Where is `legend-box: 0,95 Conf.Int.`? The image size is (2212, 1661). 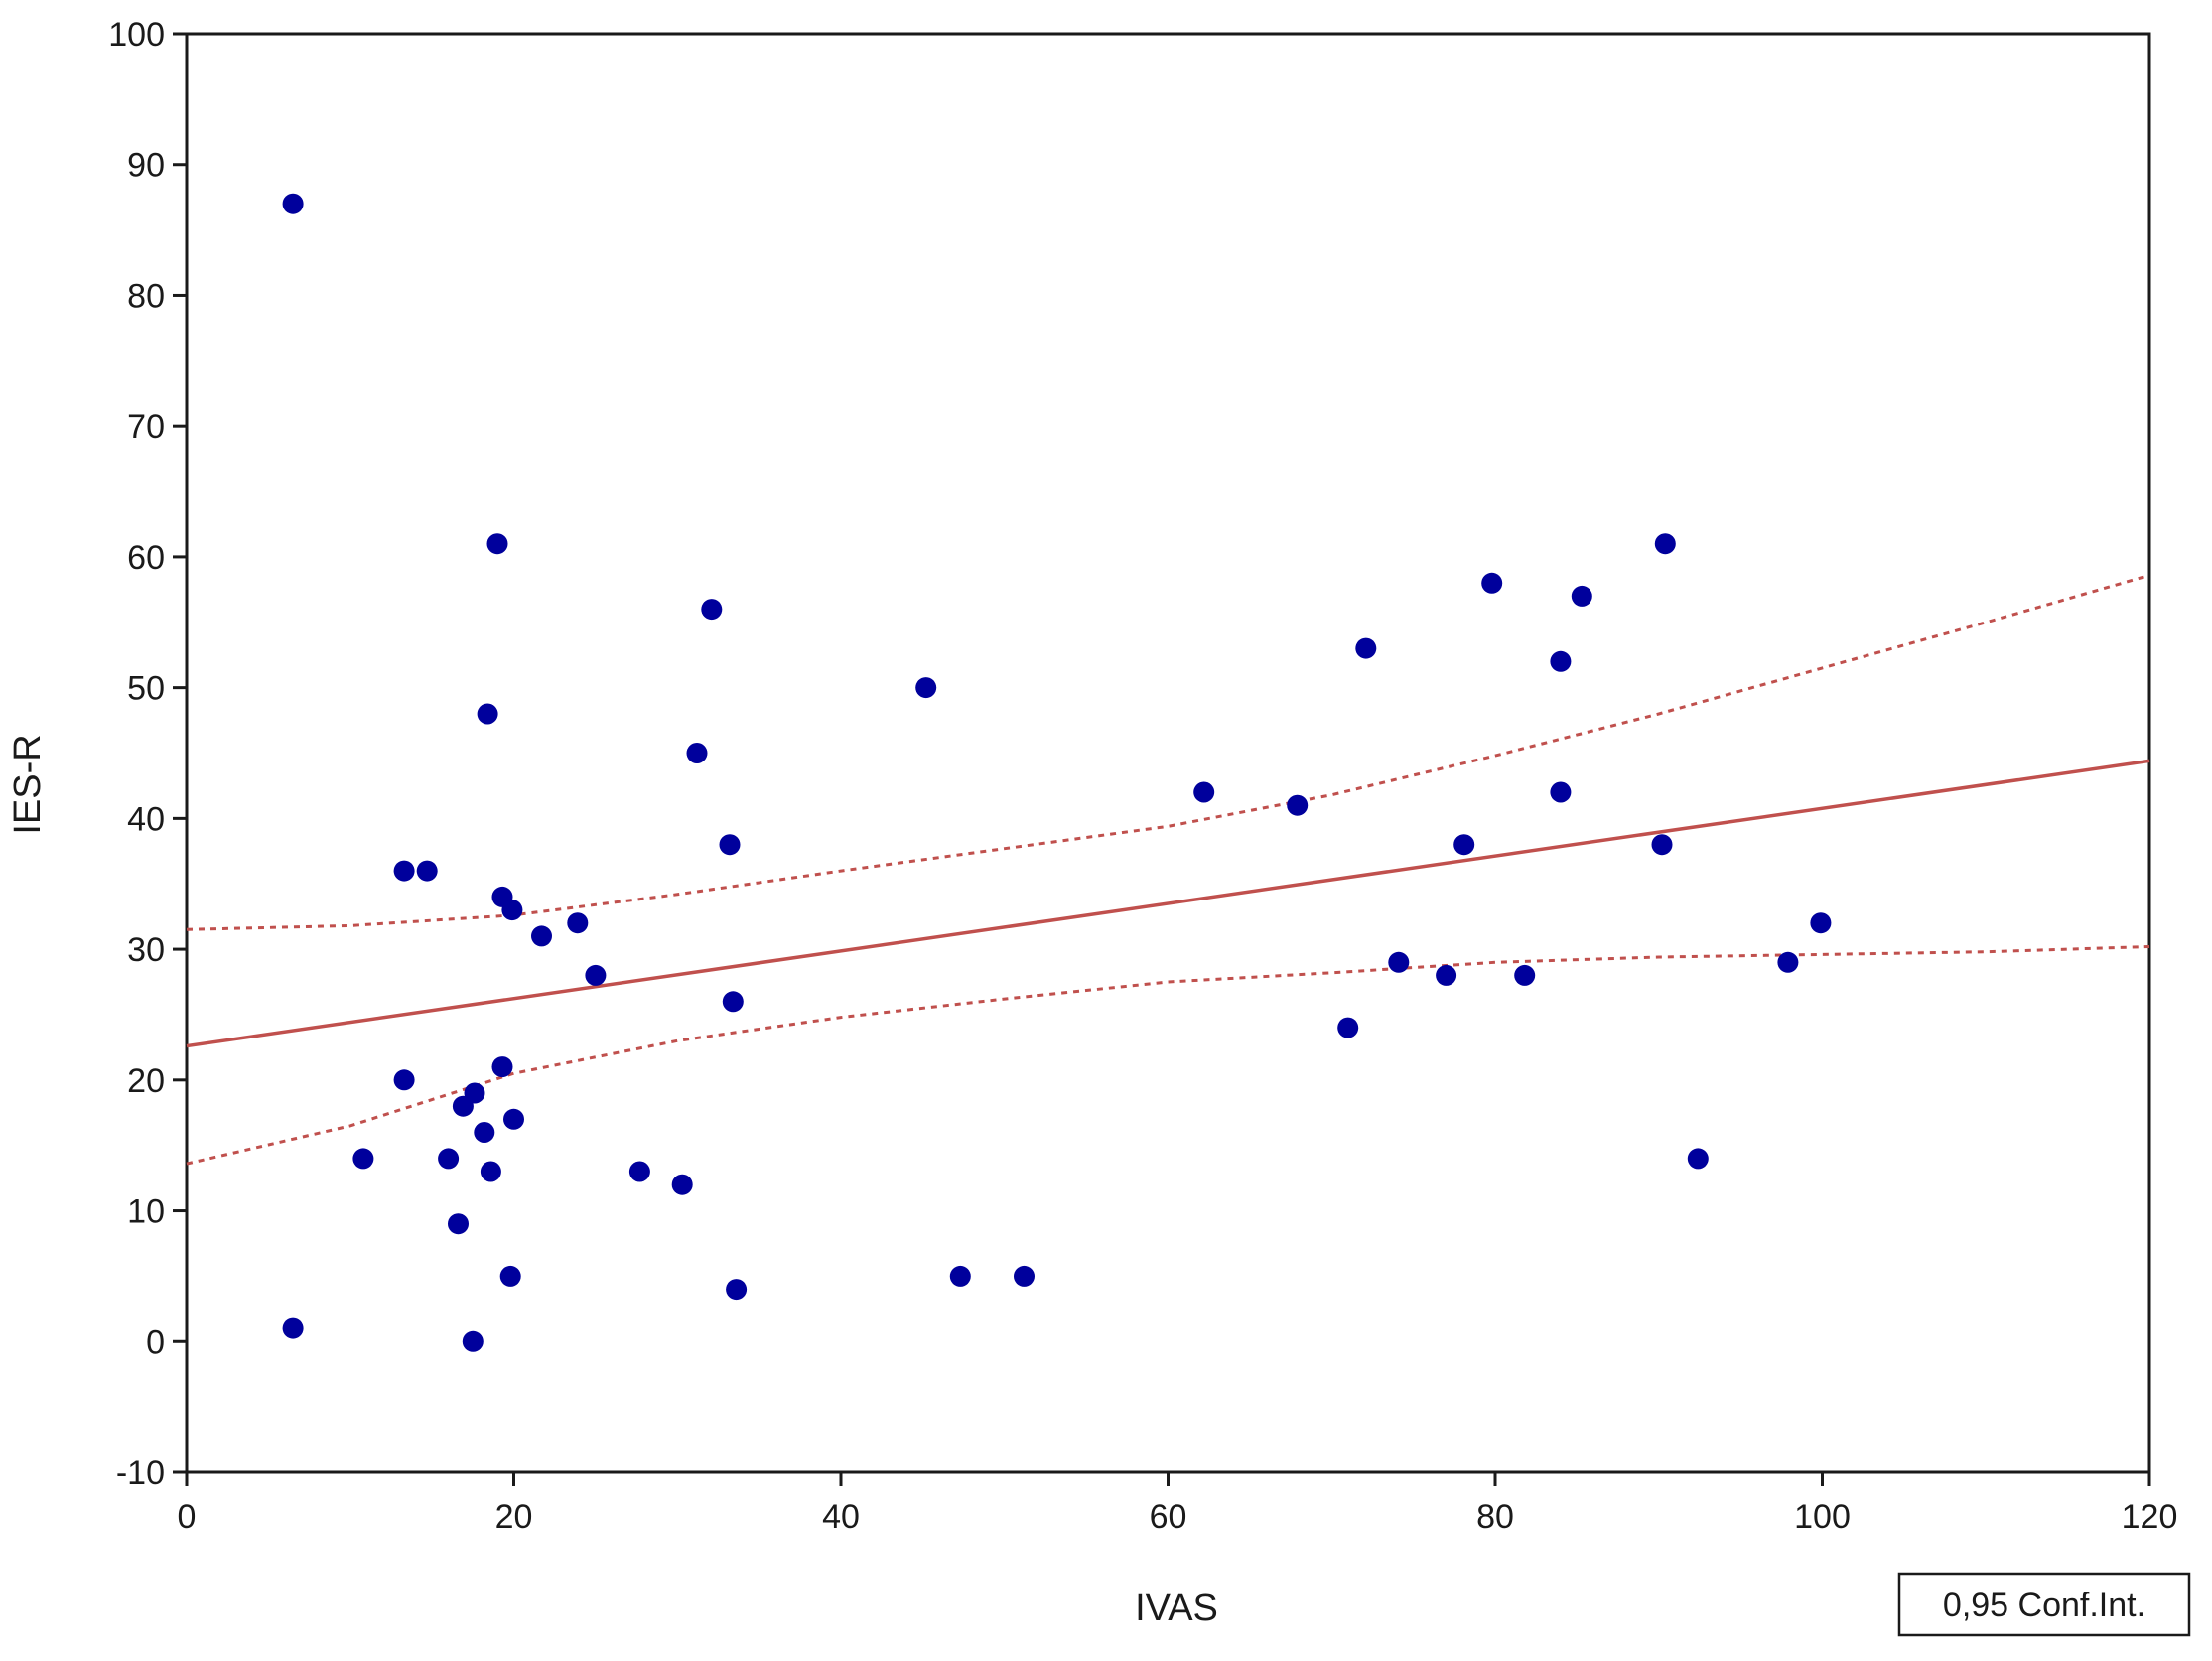
legend-box: 0,95 Conf.Int. is located at coordinates (2044, 1604).